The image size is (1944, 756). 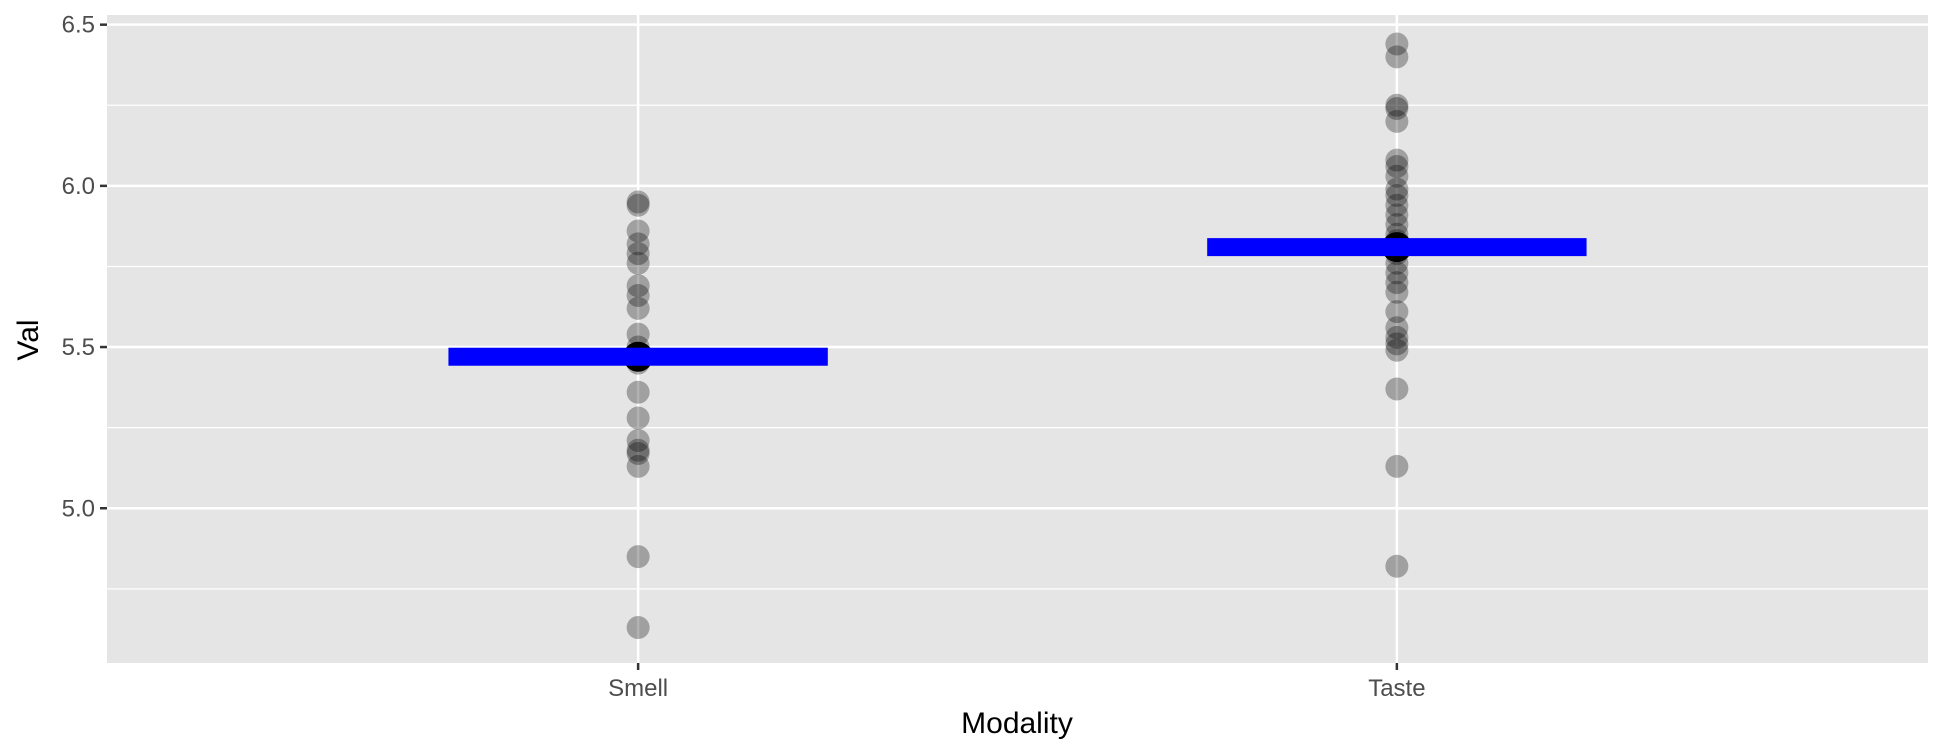 What do you see at coordinates (78, 508) in the screenshot?
I see `y-tick-label: 5.0` at bounding box center [78, 508].